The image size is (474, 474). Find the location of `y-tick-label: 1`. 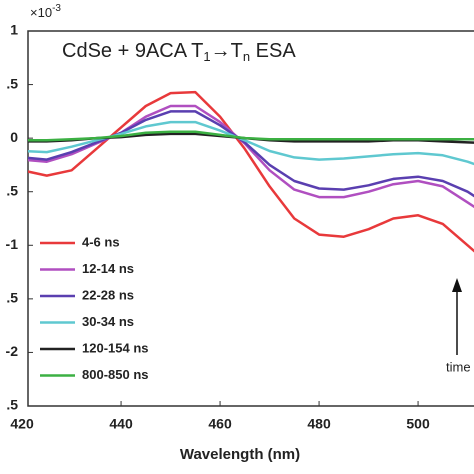

y-tick-label: 1 is located at coordinates (14, 30).